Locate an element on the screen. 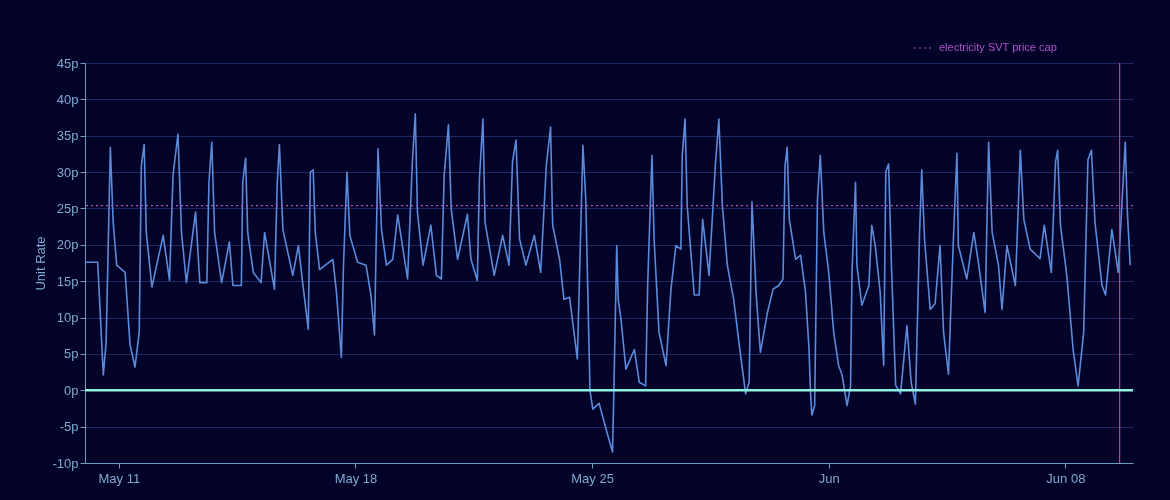 This screenshot has width=1170, height=500. x-tick-label: Jun is located at coordinates (829, 478).